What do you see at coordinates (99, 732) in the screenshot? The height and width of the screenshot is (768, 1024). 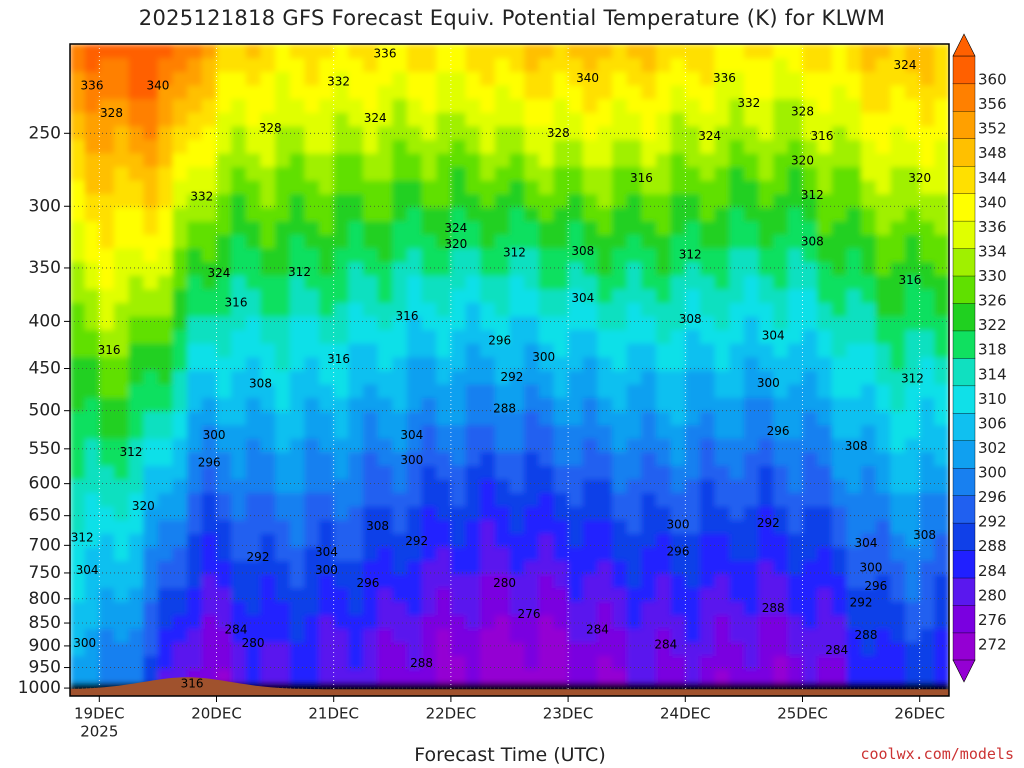 I see `x-tick-year: 2025` at bounding box center [99, 732].